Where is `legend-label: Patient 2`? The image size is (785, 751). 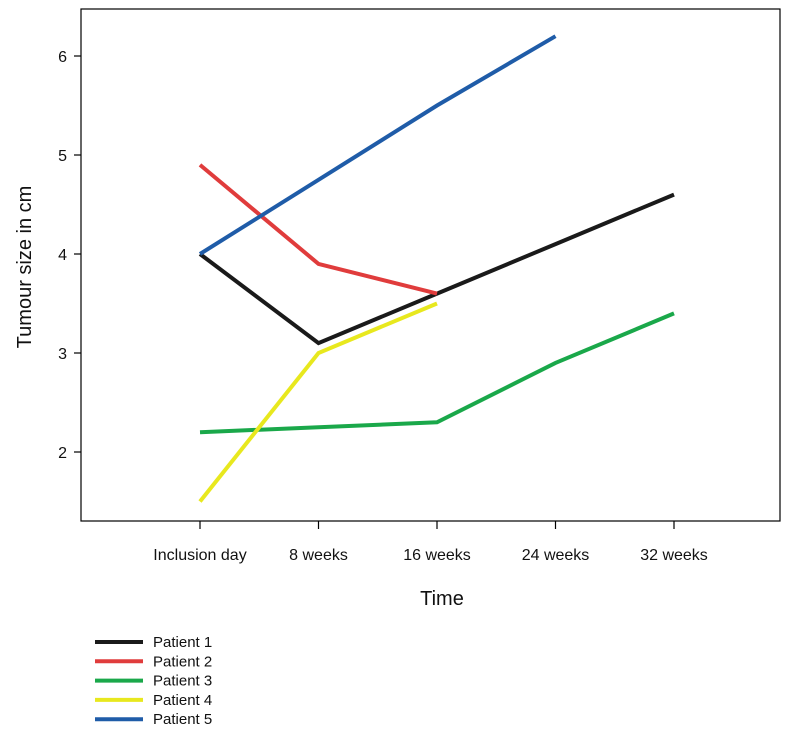 legend-label: Patient 2 is located at coordinates (182, 661).